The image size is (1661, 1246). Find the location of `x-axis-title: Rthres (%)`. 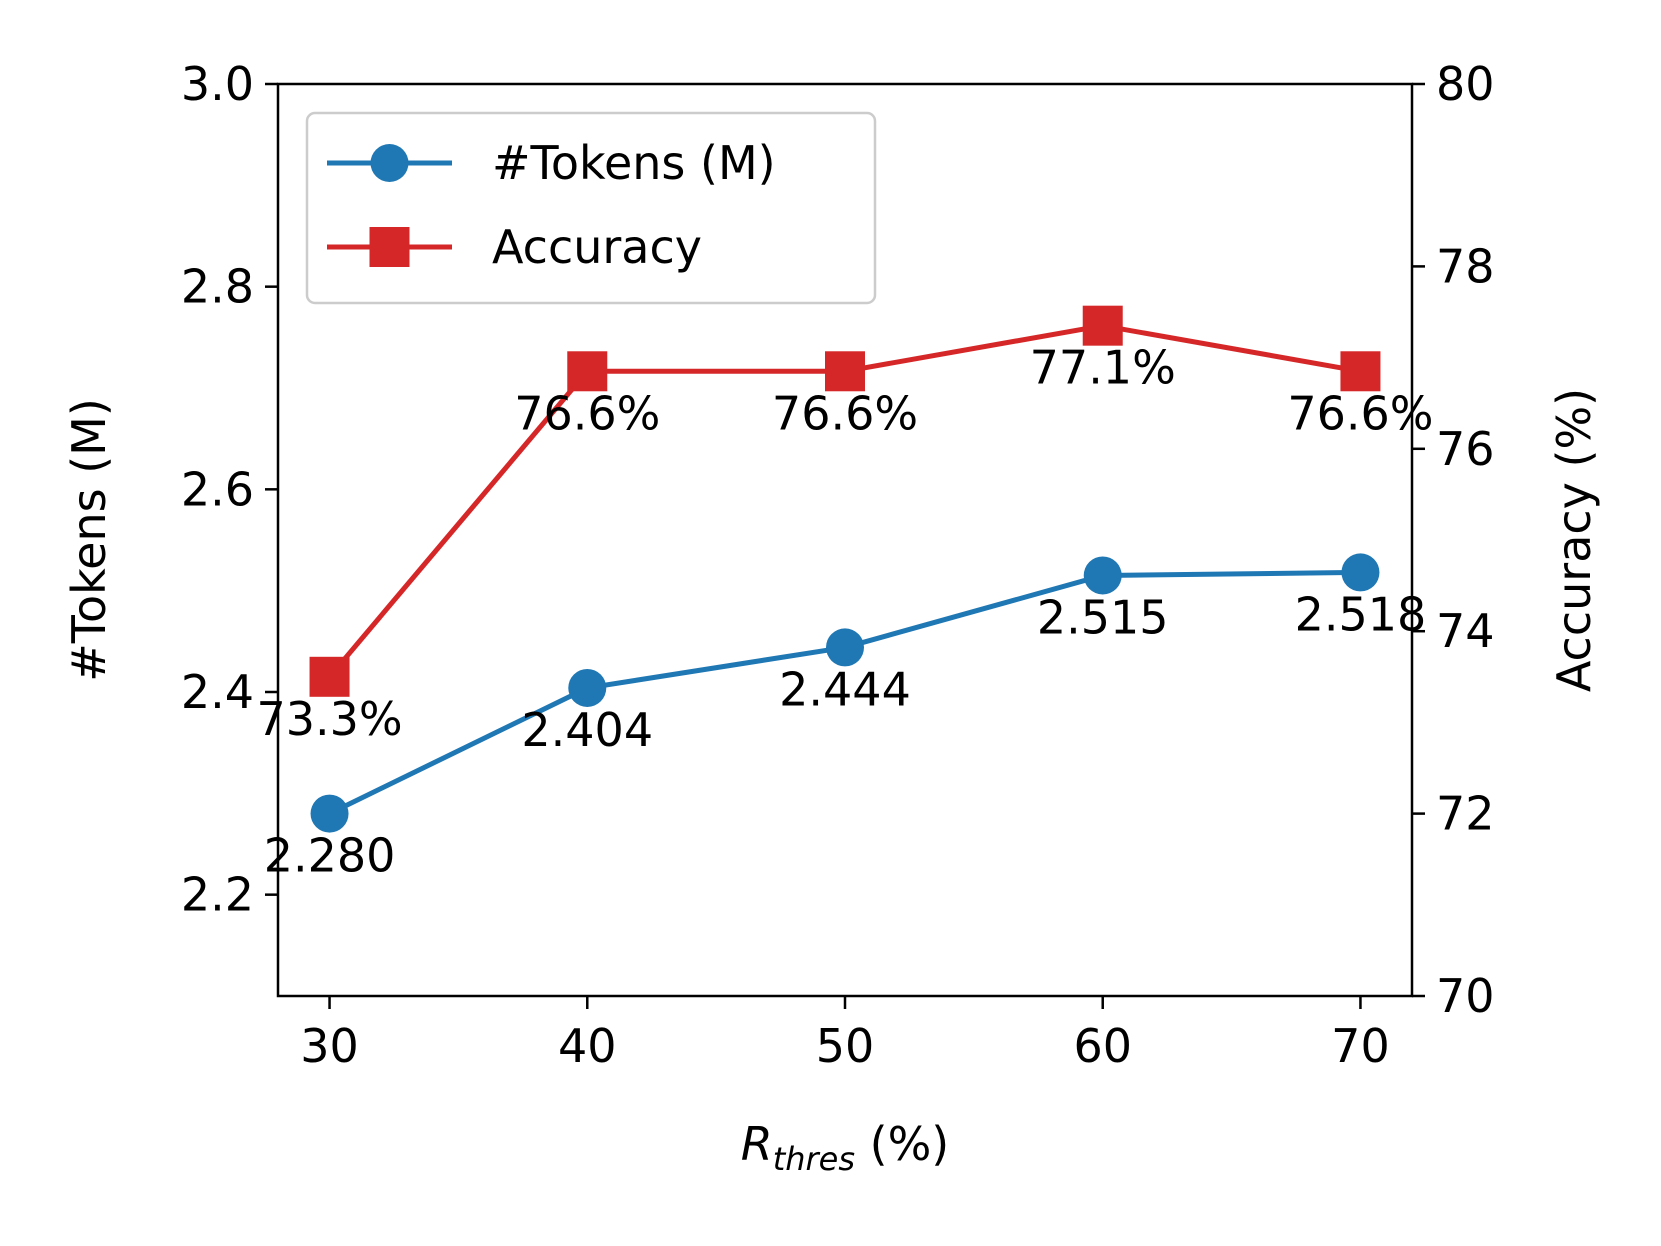

x-axis-title: Rthres (%) is located at coordinates (845, 1147).